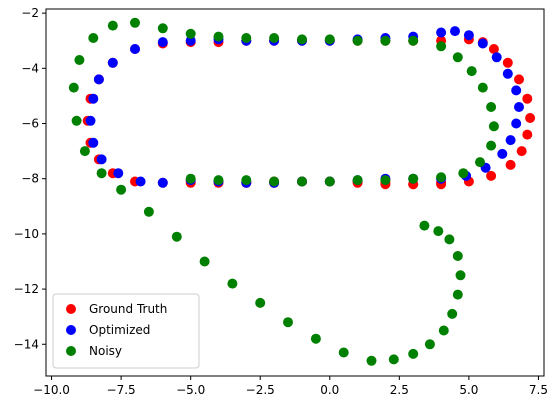  I want to click on legend-box, so click(126, 331).